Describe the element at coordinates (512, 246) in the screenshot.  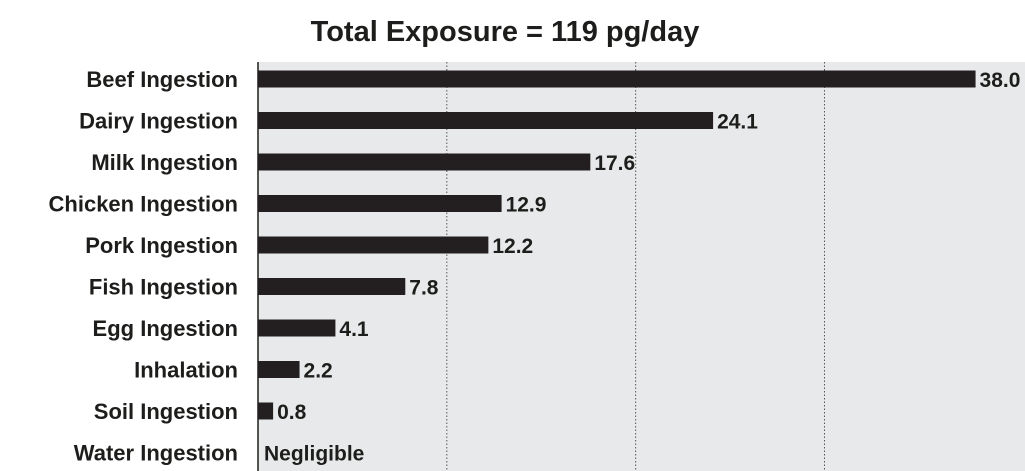
I see `value-label-pork-ingestion: 12.2` at that location.